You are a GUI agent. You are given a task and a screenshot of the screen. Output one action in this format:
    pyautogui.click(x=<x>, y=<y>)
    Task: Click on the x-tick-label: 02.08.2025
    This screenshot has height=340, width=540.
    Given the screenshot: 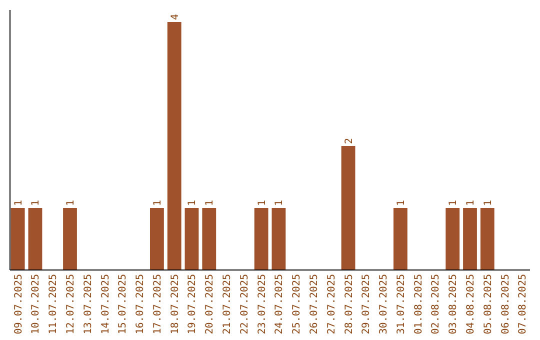 What is the action you would take?
    pyautogui.click(x=436, y=304)
    